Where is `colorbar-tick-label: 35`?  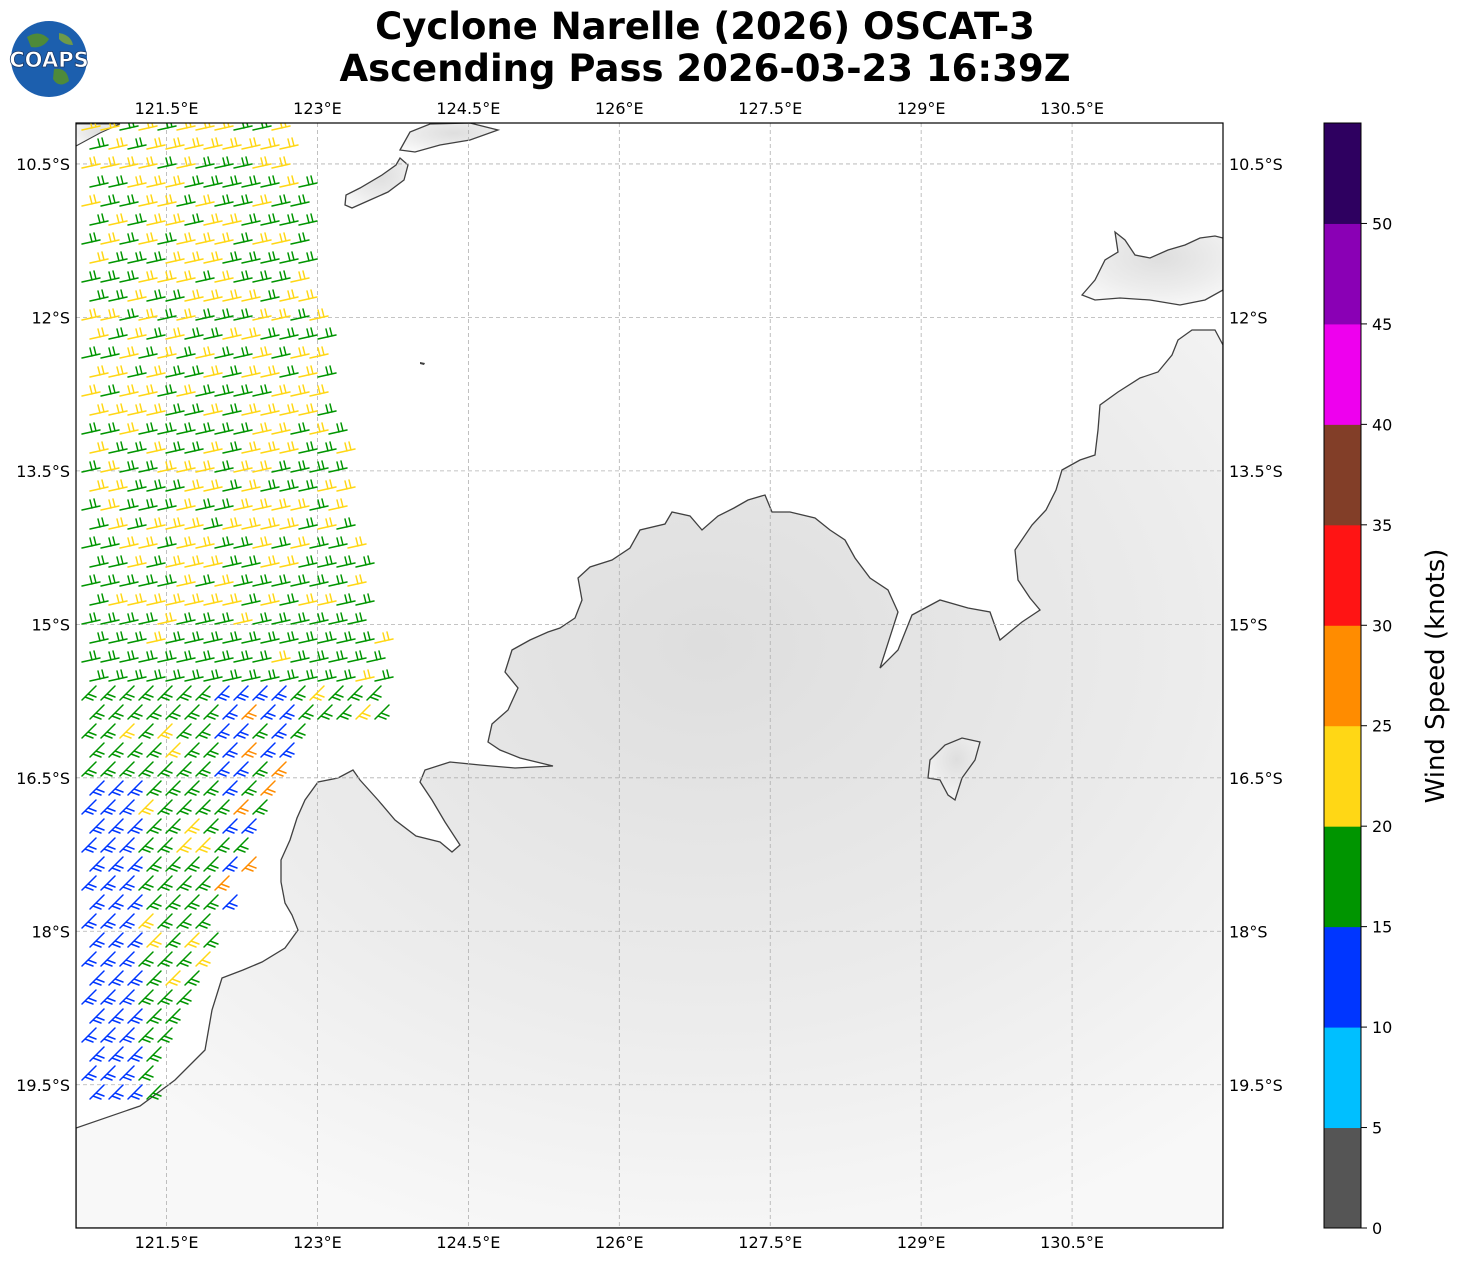
colorbar-tick-label: 35 is located at coordinates (1382, 525).